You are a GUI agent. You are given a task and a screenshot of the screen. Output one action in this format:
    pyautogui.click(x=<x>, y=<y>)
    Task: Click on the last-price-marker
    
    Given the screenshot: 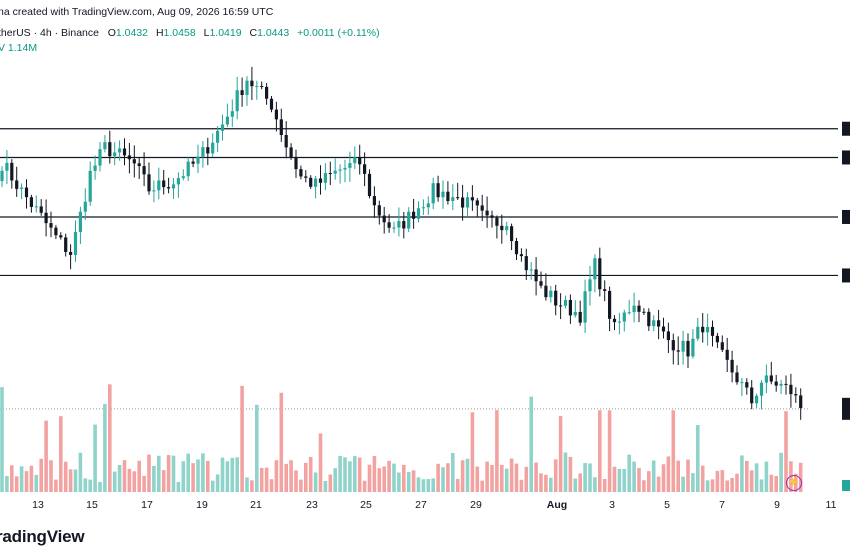 What is the action you would take?
    pyautogui.click(x=846, y=408)
    